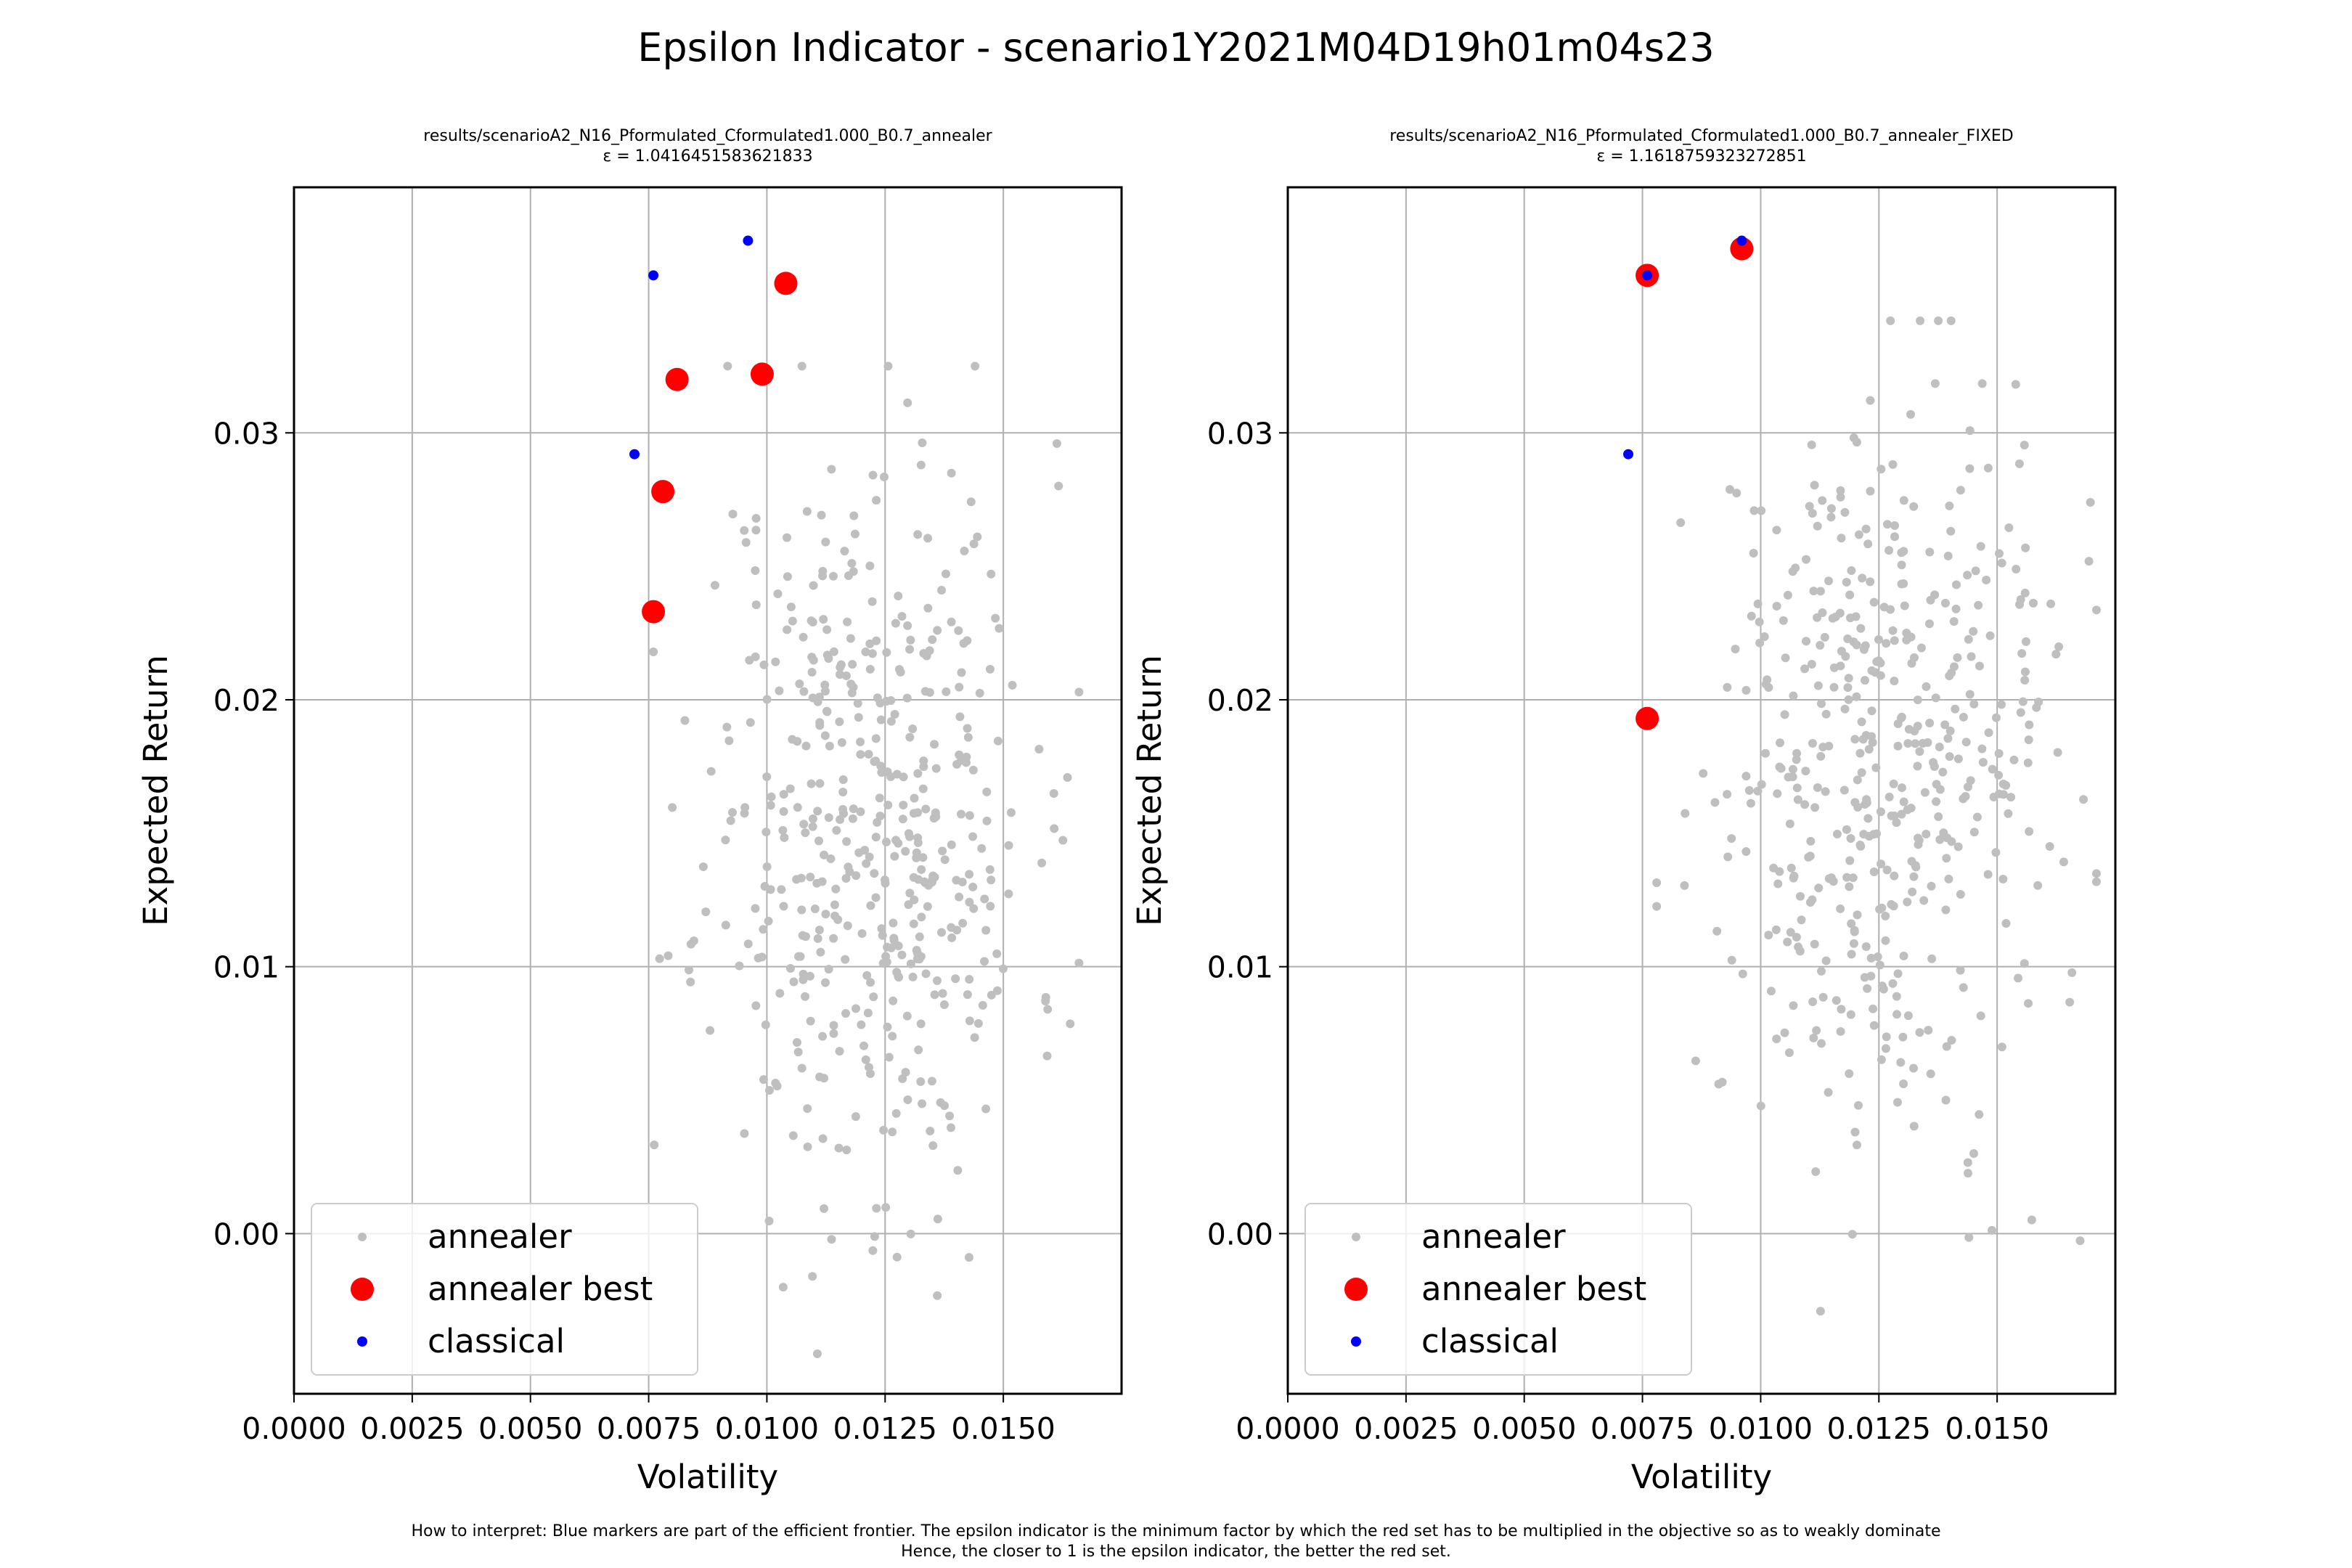  Describe the element at coordinates (497, 1341) in the screenshot. I see `left-legend-label-classical: classical` at that location.